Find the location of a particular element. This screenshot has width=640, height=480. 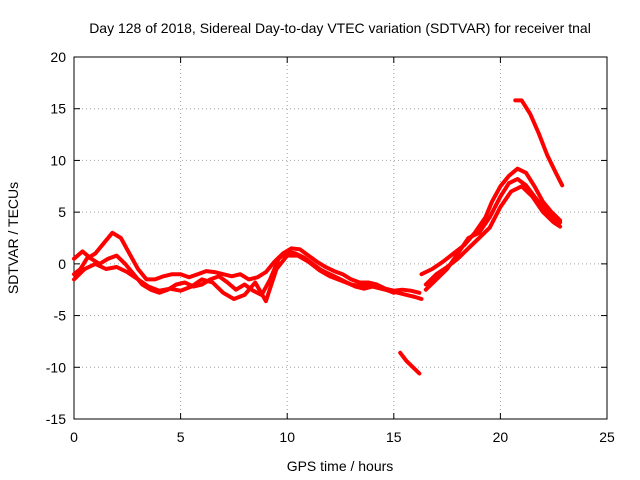

y-tick-label: 20 is located at coordinates (58, 57).